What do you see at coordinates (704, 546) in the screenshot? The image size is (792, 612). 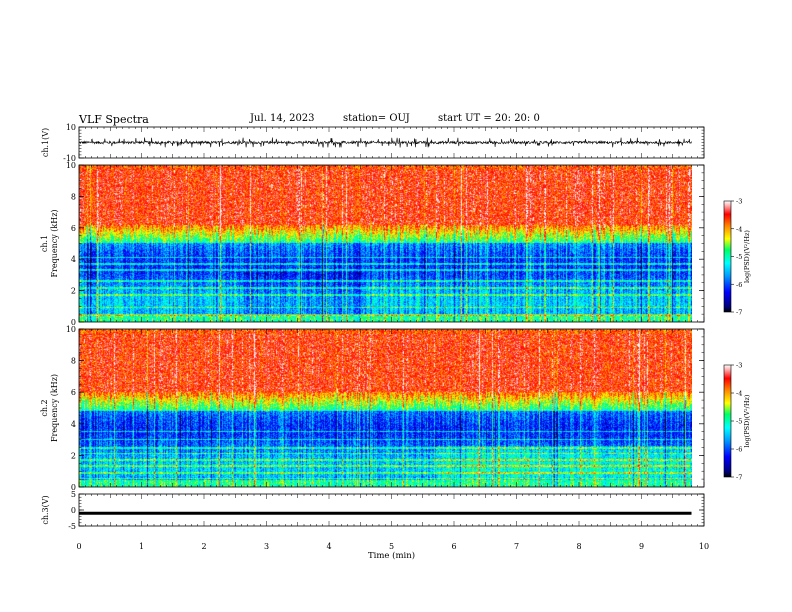 I see `x-tick-label: 10` at bounding box center [704, 546].